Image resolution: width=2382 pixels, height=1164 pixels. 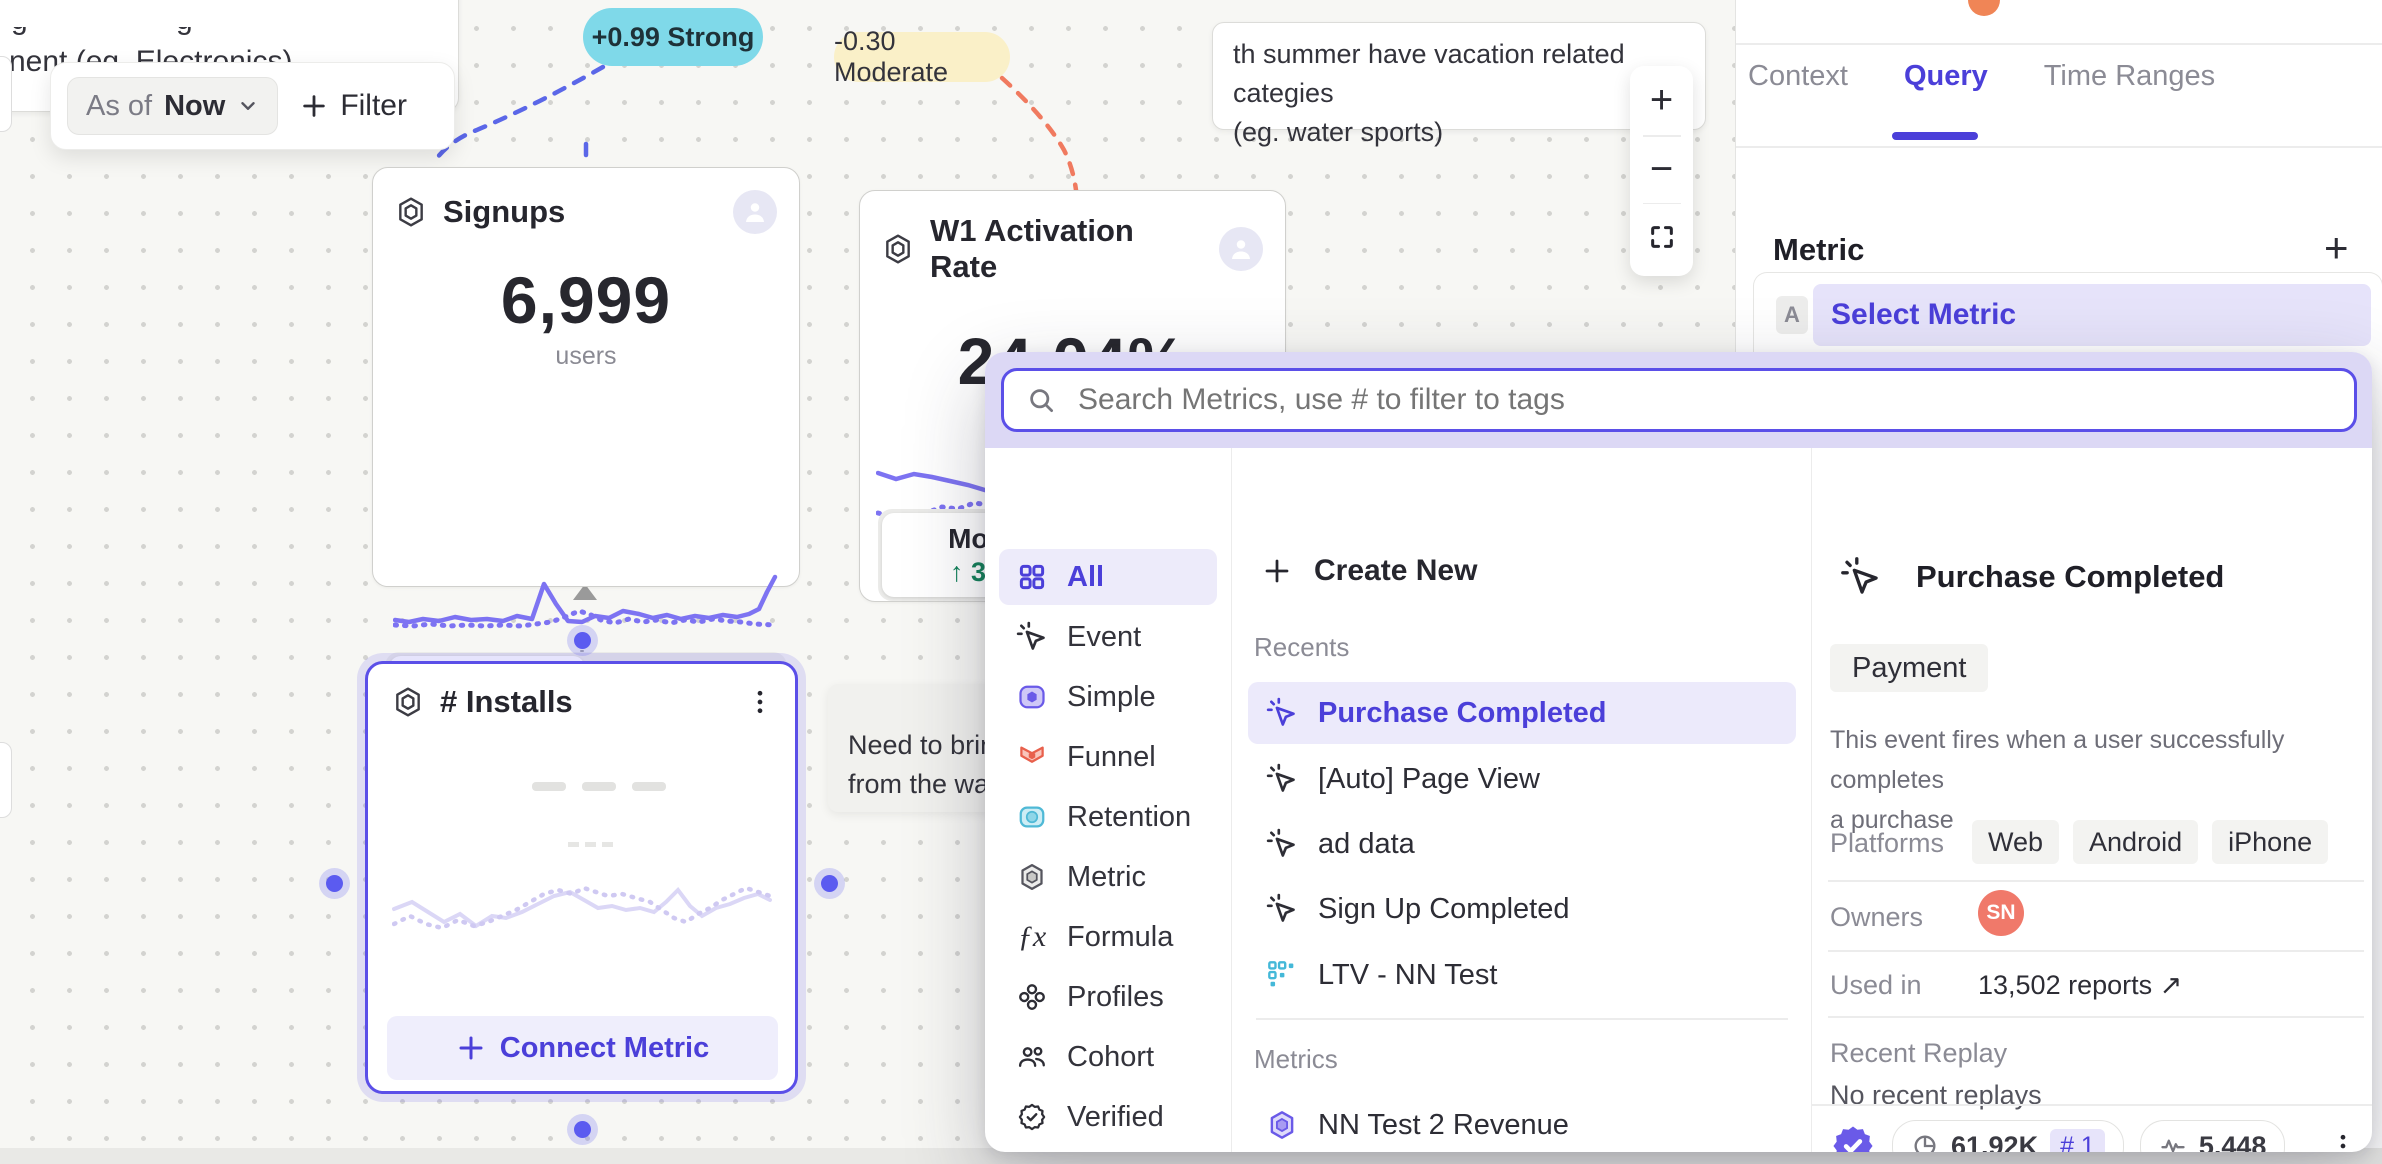 What do you see at coordinates (673, 37) in the screenshot?
I see `correlation-badge-strong: +0.99 Strong` at bounding box center [673, 37].